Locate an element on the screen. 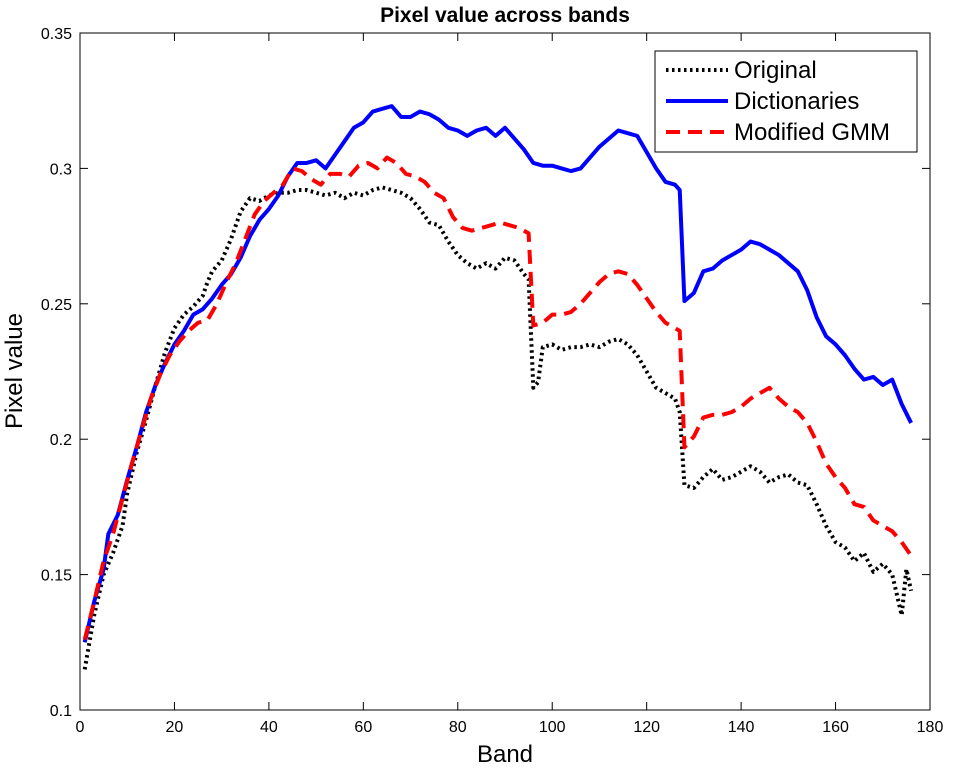 The height and width of the screenshot is (773, 960). x-tick-label: 160 is located at coordinates (835, 727).